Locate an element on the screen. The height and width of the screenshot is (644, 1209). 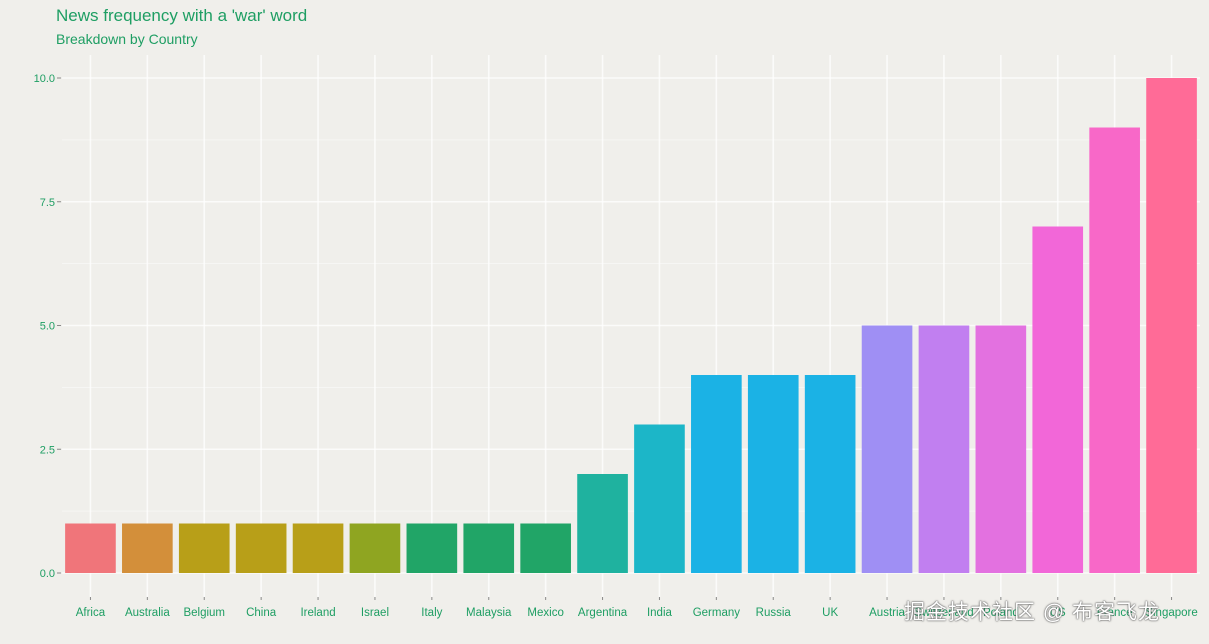
x-tick-label: China is located at coordinates (261, 613).